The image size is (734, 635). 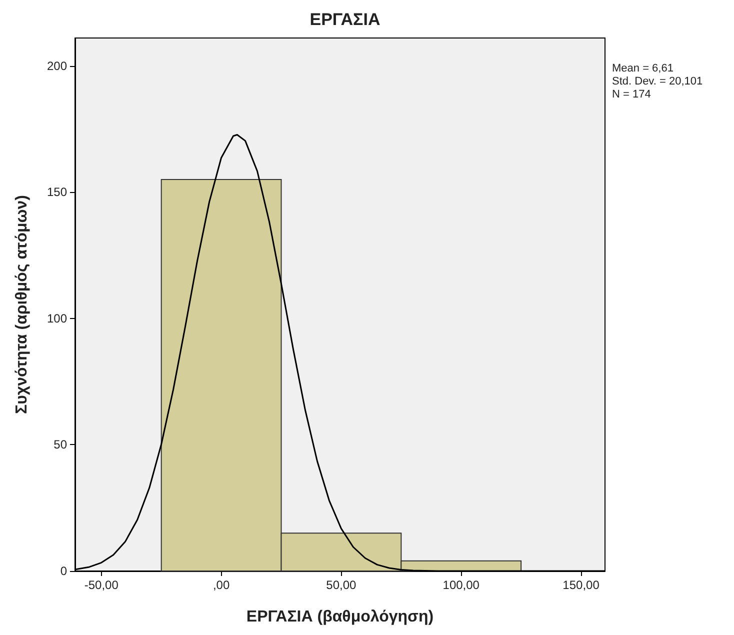 I want to click on y-axis-title: Συχνότητα (αριθμός ατόμων), so click(x=22, y=304).